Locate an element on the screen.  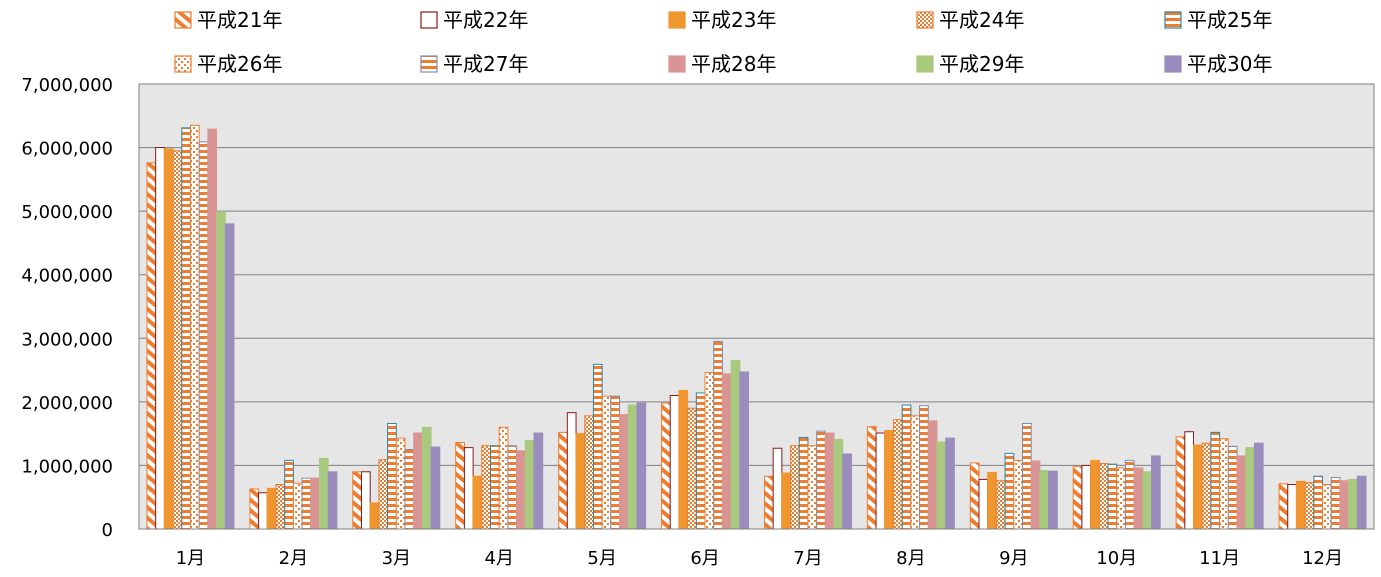
legend-label: 平成25年 is located at coordinates (1229, 20).